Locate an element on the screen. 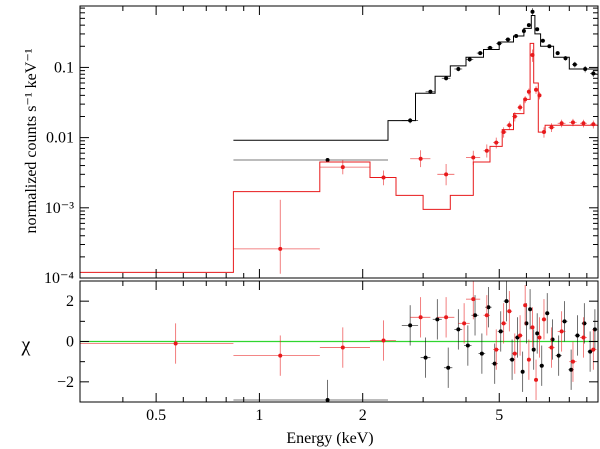 This screenshot has height=449, width=600. x-axis-title: Energy (keV) is located at coordinates (329, 438).